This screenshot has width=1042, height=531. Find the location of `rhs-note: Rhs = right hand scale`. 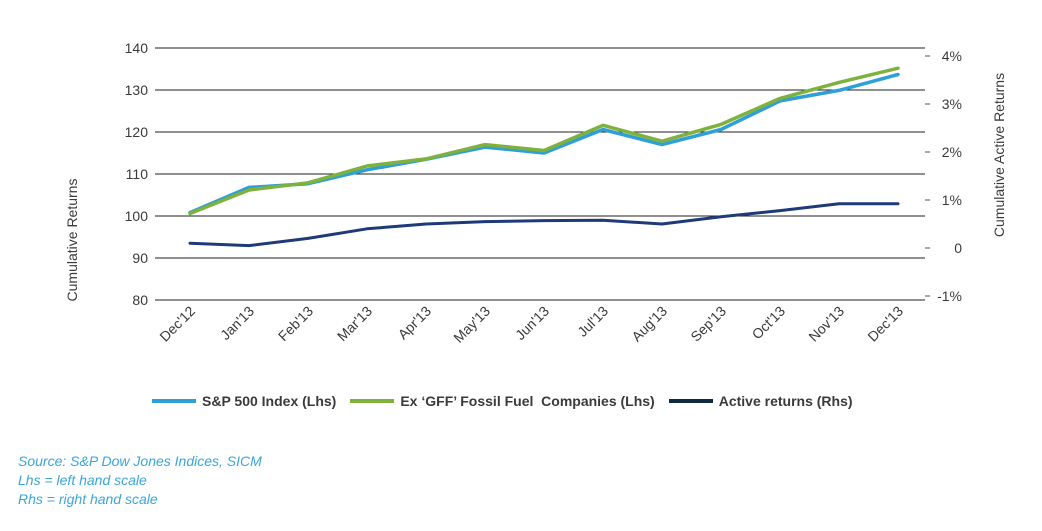

rhs-note: Rhs = right hand scale is located at coordinates (88, 499).